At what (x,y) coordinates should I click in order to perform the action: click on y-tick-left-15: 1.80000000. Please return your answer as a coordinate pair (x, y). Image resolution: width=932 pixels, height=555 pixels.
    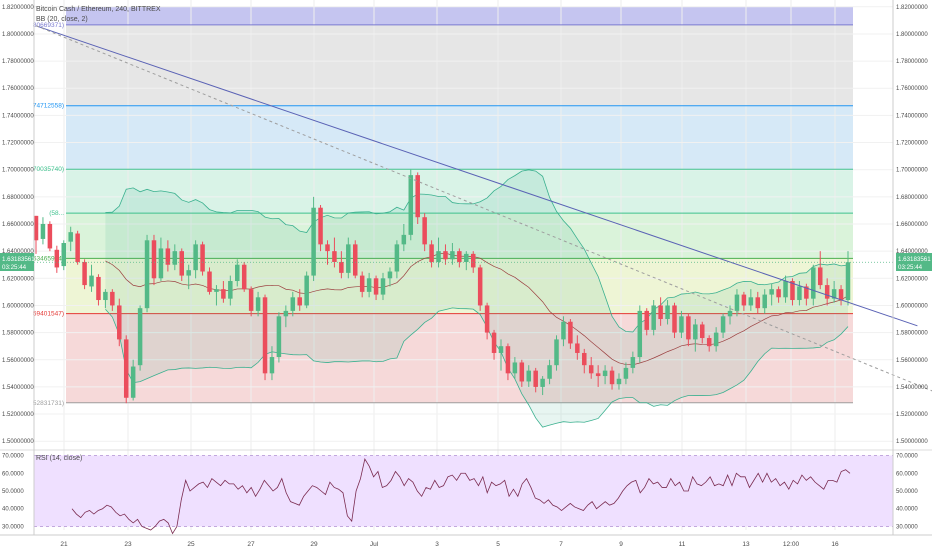
    Looking at the image, I should click on (18, 35).